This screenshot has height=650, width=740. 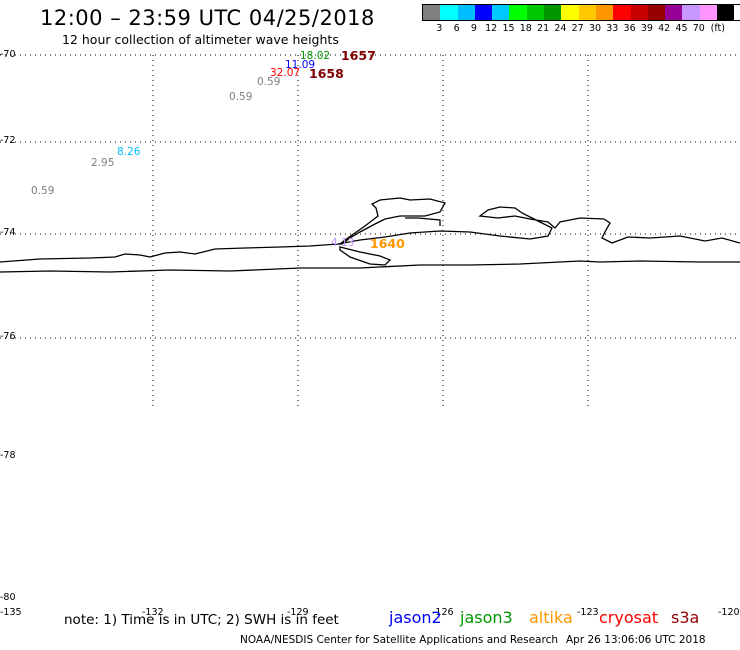 What do you see at coordinates (595, 28) in the screenshot?
I see `color-scale-label: 30` at bounding box center [595, 28].